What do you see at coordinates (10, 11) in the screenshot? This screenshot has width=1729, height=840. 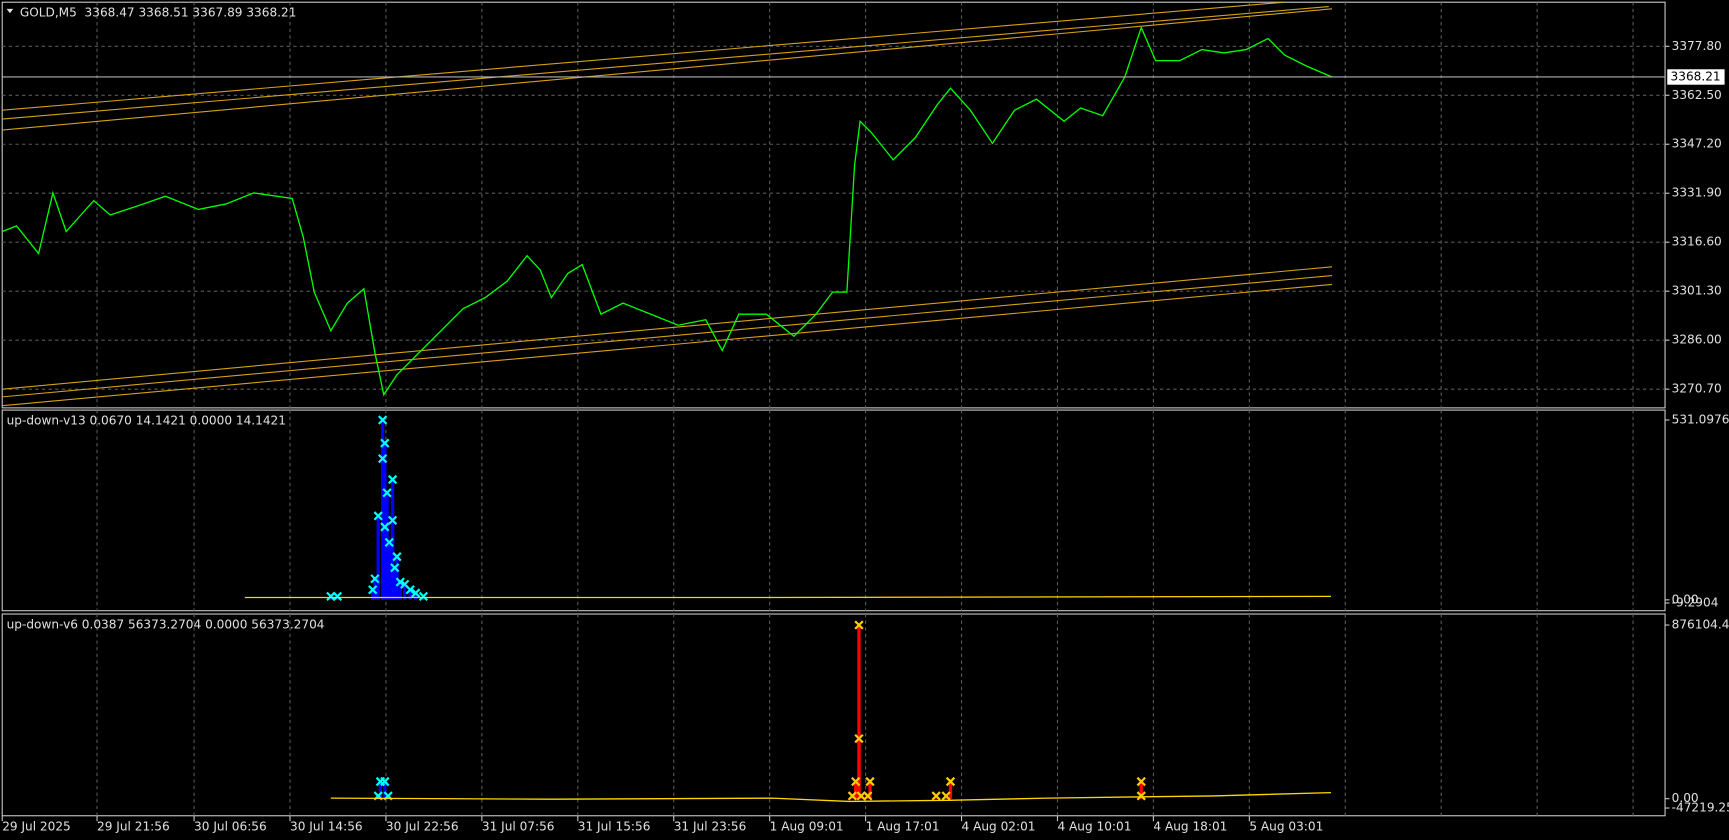 I see `collapse-arrow` at bounding box center [10, 11].